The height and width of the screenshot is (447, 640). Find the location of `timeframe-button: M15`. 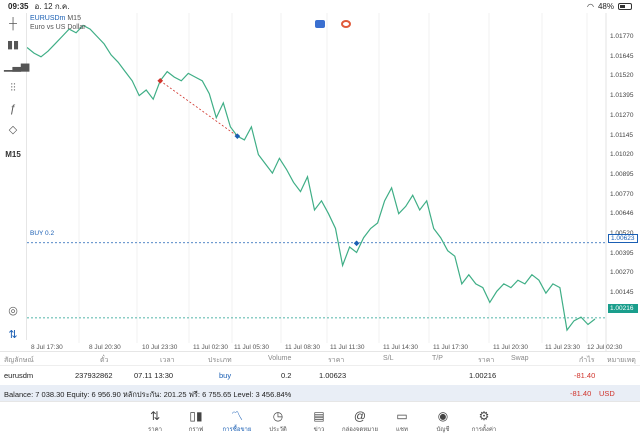

timeframe-button: M15 is located at coordinates (13, 154).